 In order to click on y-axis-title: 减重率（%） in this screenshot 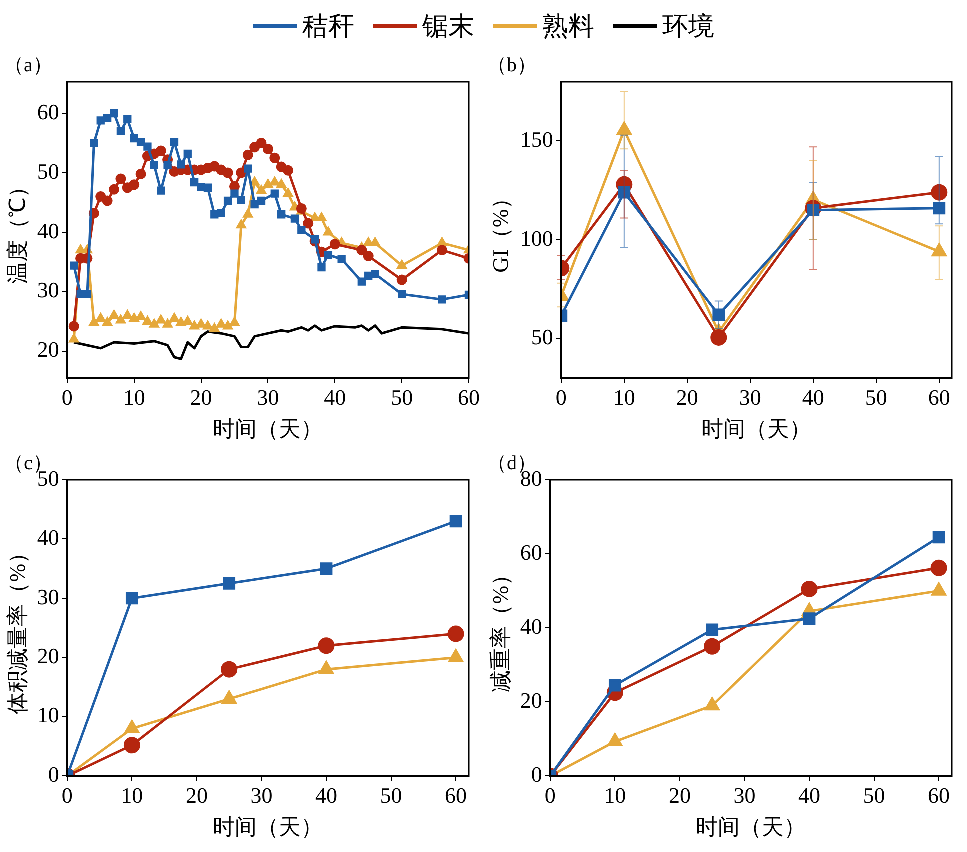, I will do `click(500, 628)`.